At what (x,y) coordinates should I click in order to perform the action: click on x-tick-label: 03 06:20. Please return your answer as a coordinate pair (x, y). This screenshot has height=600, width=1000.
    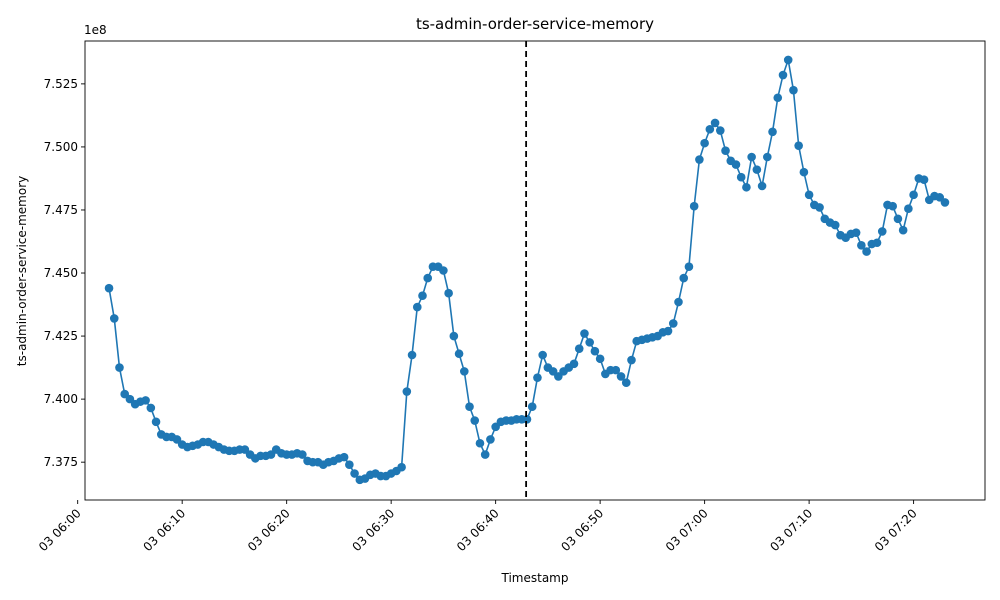
    Looking at the image, I should click on (269, 530).